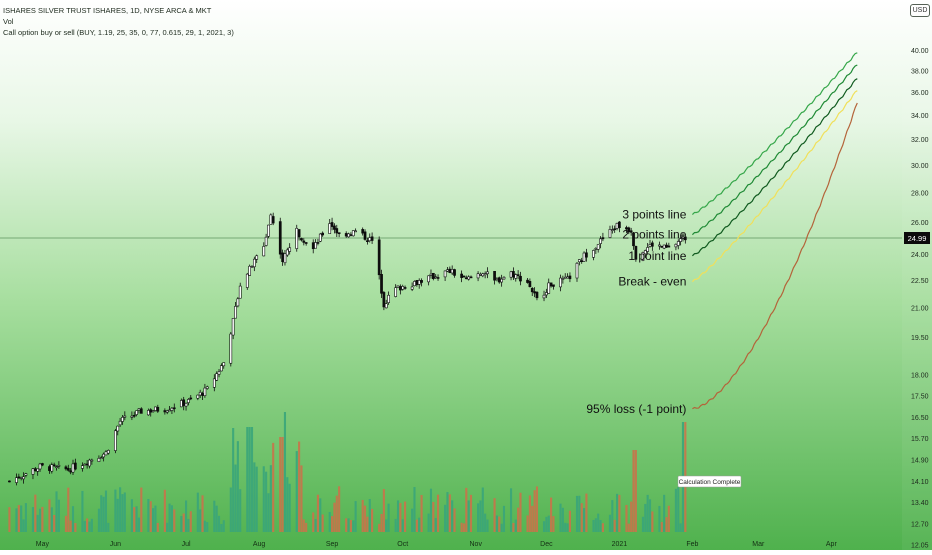 The height and width of the screenshot is (555, 932). What do you see at coordinates (332, 544) in the screenshot?
I see `time-tick: Sep` at bounding box center [332, 544].